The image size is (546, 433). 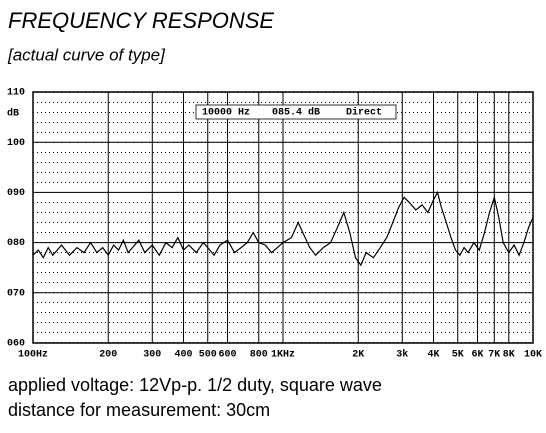 I want to click on readout-box, so click(x=296, y=112).